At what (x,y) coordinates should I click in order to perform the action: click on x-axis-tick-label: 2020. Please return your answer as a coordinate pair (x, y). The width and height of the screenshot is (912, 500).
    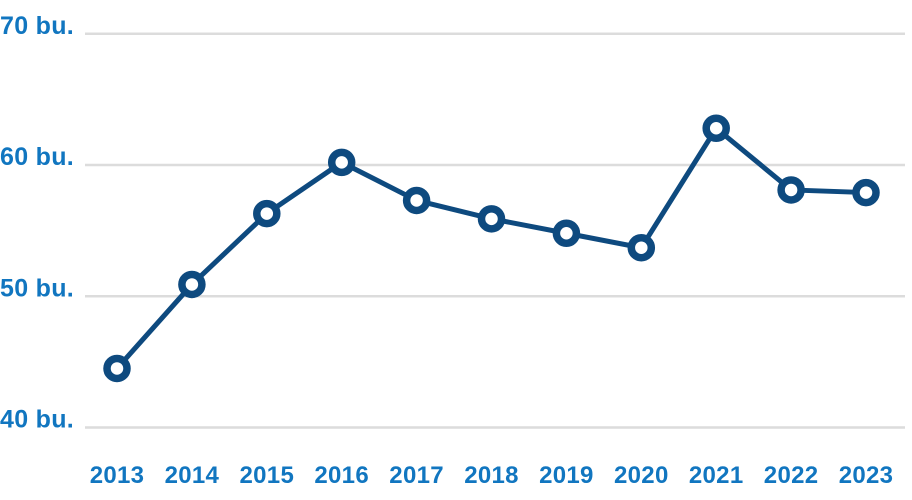
    Looking at the image, I should click on (641, 475).